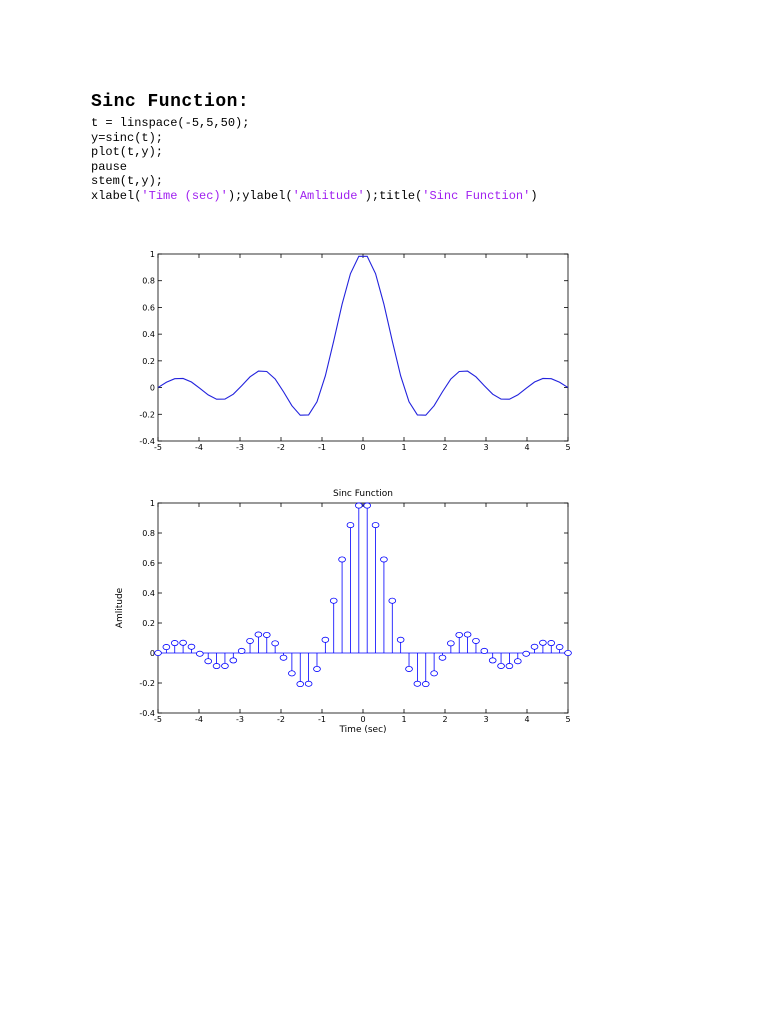 This screenshot has width=768, height=1024. Describe the element at coordinates (116, 195) in the screenshot. I see `code-token: xlabel(` at that location.